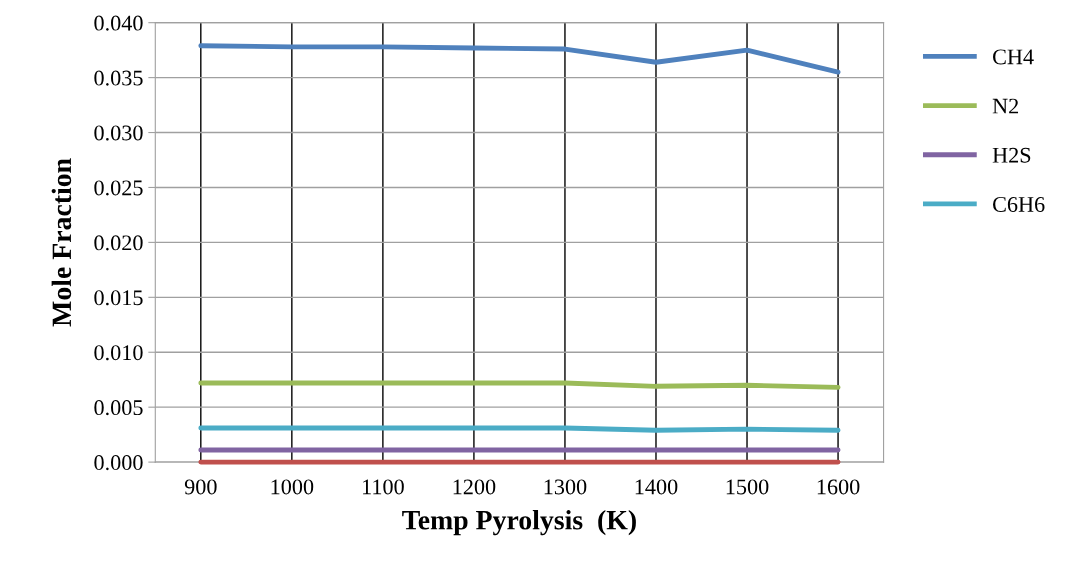 This screenshot has width=1071, height=567. What do you see at coordinates (1013, 57) in the screenshot?
I see `legend-label: CH4` at bounding box center [1013, 57].